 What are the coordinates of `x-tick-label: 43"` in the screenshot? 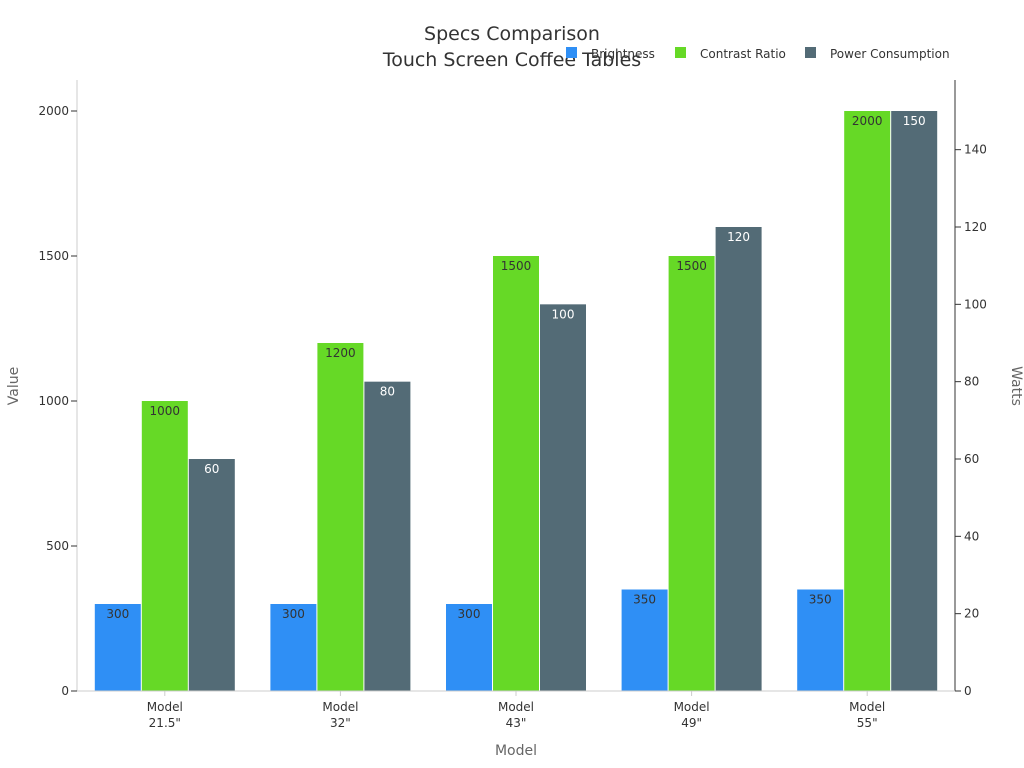 It's located at (516, 723).